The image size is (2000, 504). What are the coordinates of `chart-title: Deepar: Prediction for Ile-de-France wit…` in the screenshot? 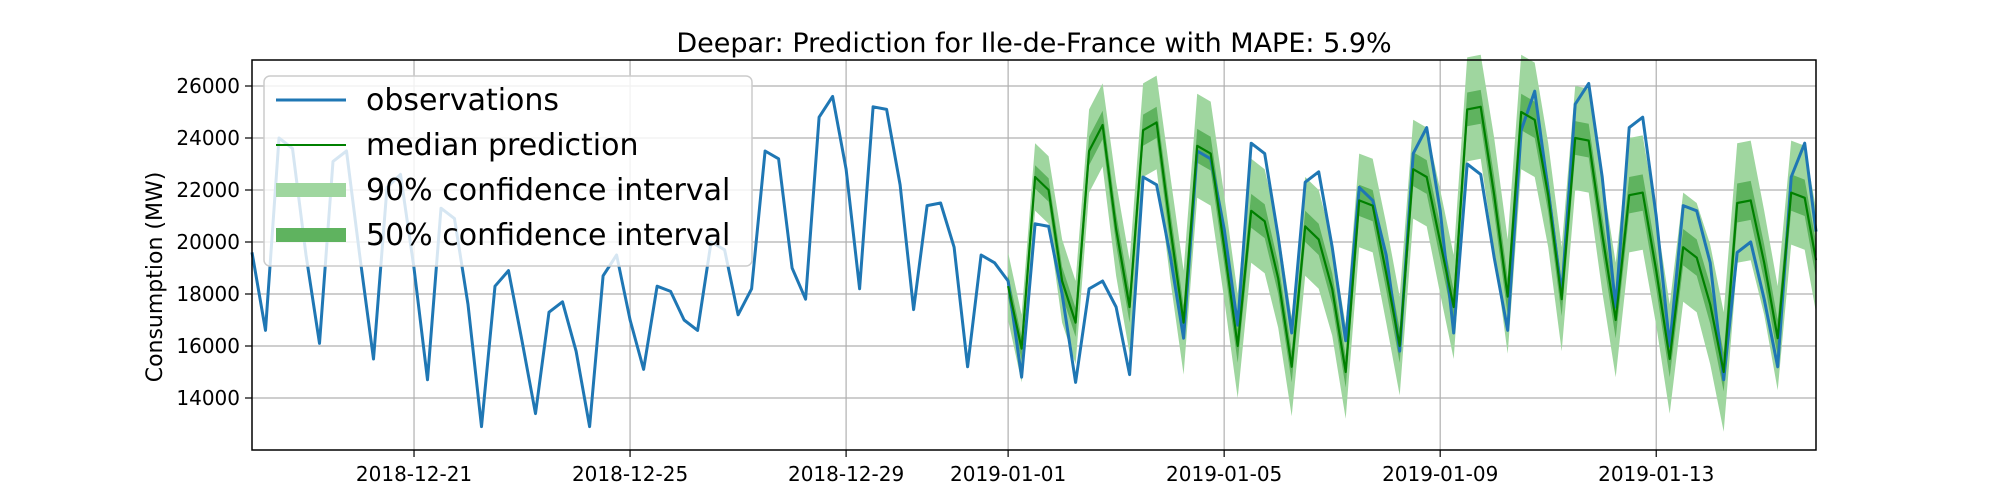 It's located at (1033, 43).